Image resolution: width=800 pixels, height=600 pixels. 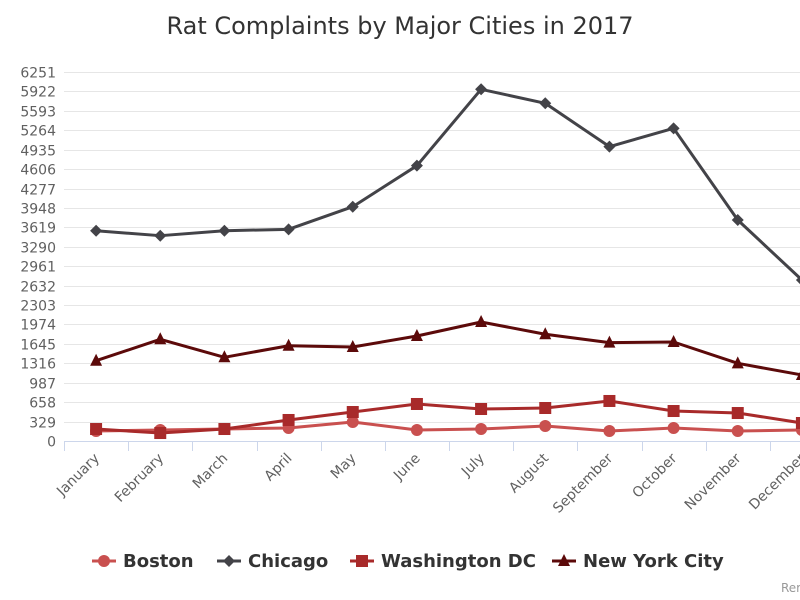 What do you see at coordinates (653, 561) in the screenshot?
I see `legend-label: New York City` at bounding box center [653, 561].